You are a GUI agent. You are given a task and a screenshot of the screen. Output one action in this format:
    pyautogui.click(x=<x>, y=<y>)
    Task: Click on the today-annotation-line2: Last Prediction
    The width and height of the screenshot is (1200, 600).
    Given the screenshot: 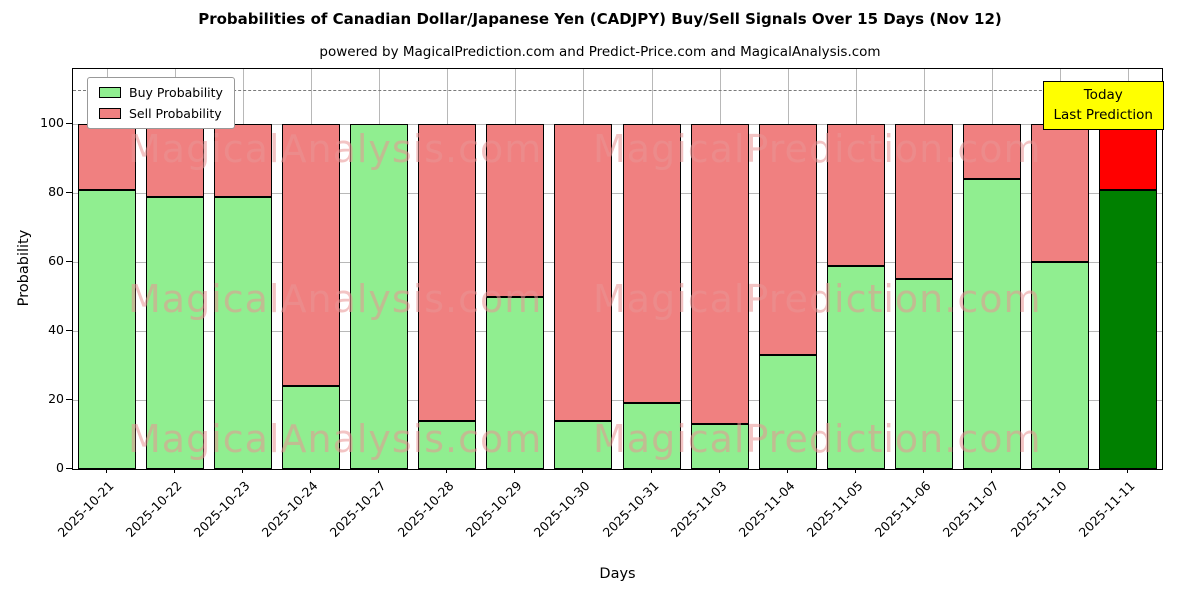 What is the action you would take?
    pyautogui.click(x=1103, y=115)
    